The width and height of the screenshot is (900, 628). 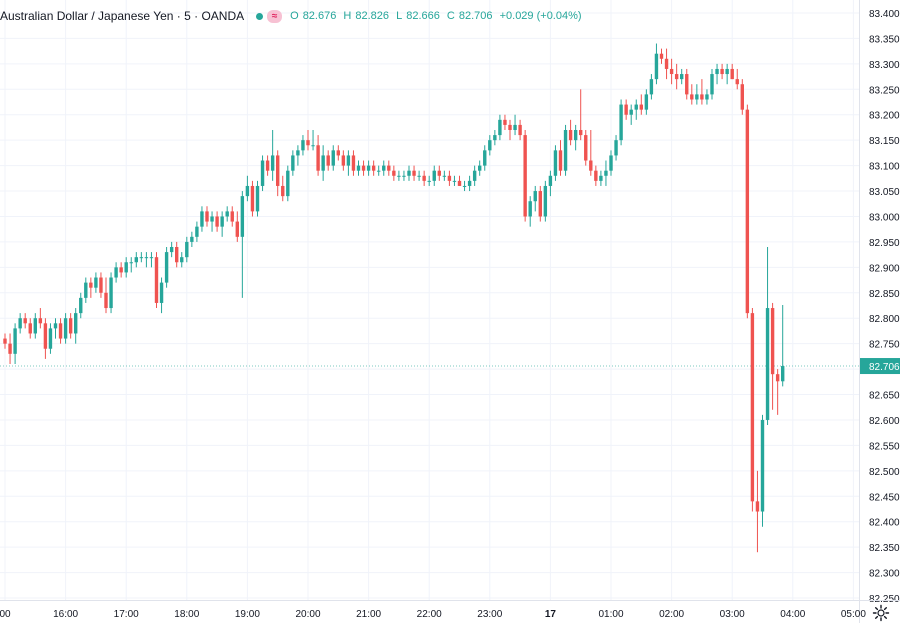 I want to click on wave-badge-icon: ≈, so click(x=274, y=16).